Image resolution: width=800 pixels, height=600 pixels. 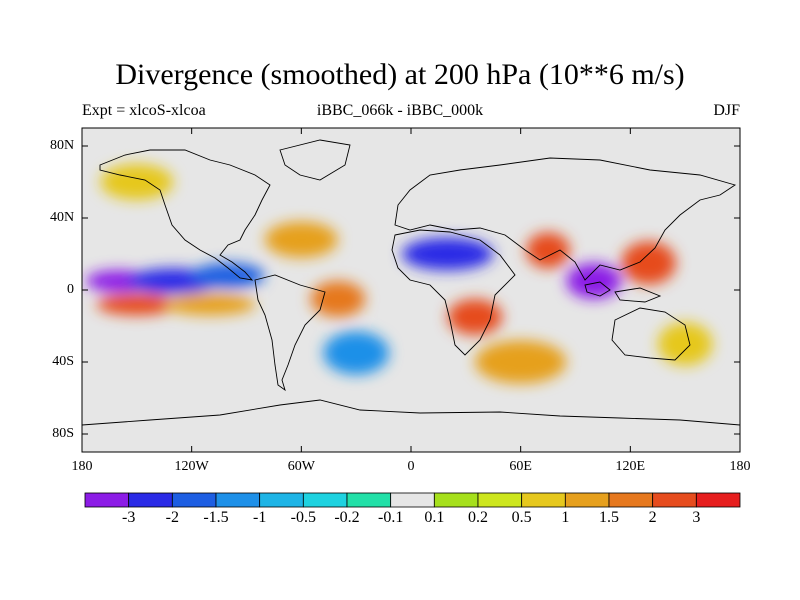 I want to click on colorbar-label: 3, so click(x=696, y=517).